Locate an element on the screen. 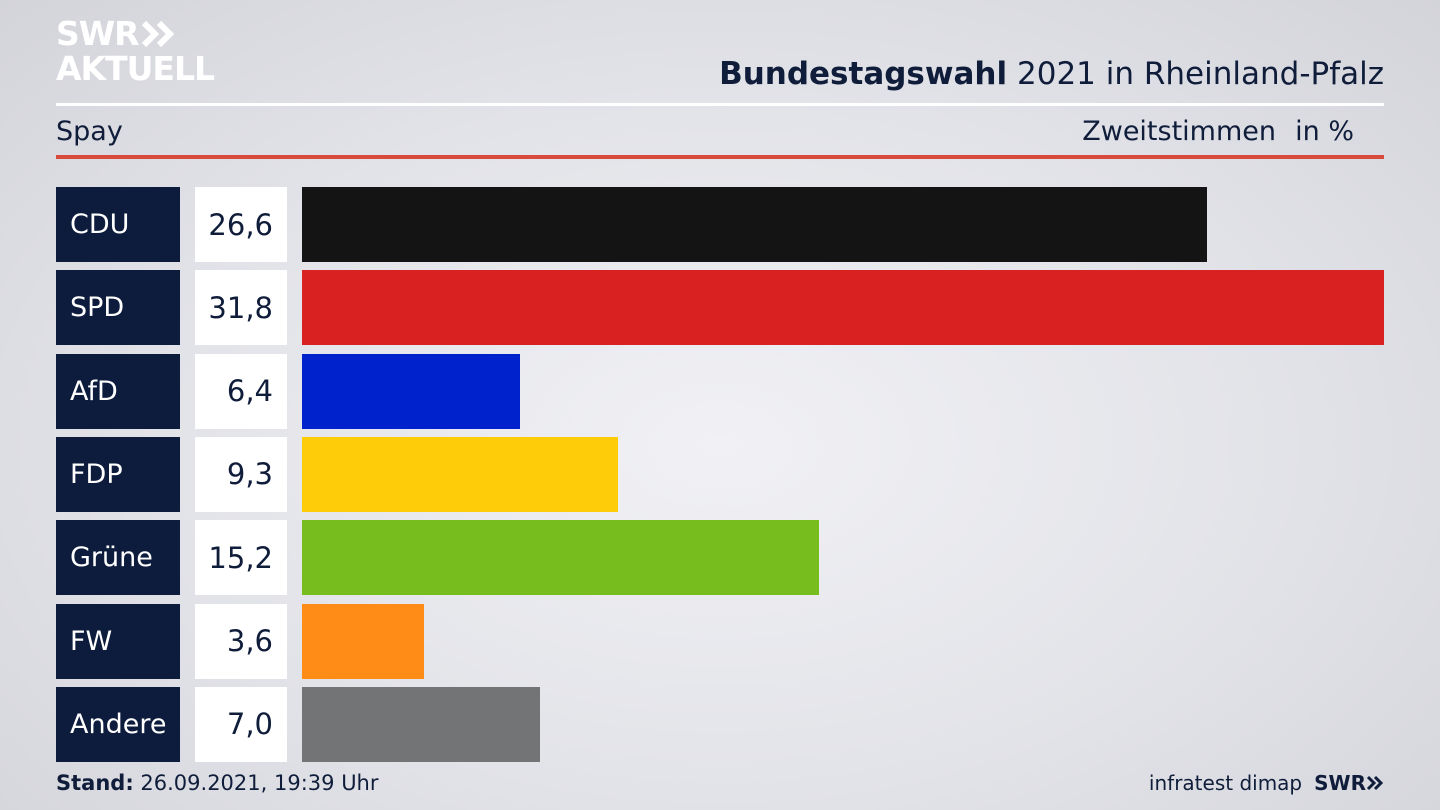 Image resolution: width=1440 pixels, height=810 pixels. source-credit: infratest dimap SWR is located at coordinates (1266, 783).